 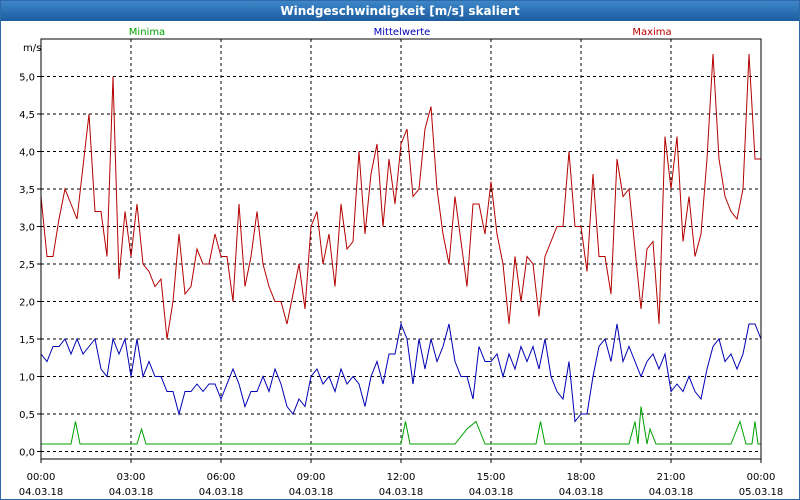 I want to click on legend-item-mittelwerte: Mittelwerte, so click(x=402, y=32).